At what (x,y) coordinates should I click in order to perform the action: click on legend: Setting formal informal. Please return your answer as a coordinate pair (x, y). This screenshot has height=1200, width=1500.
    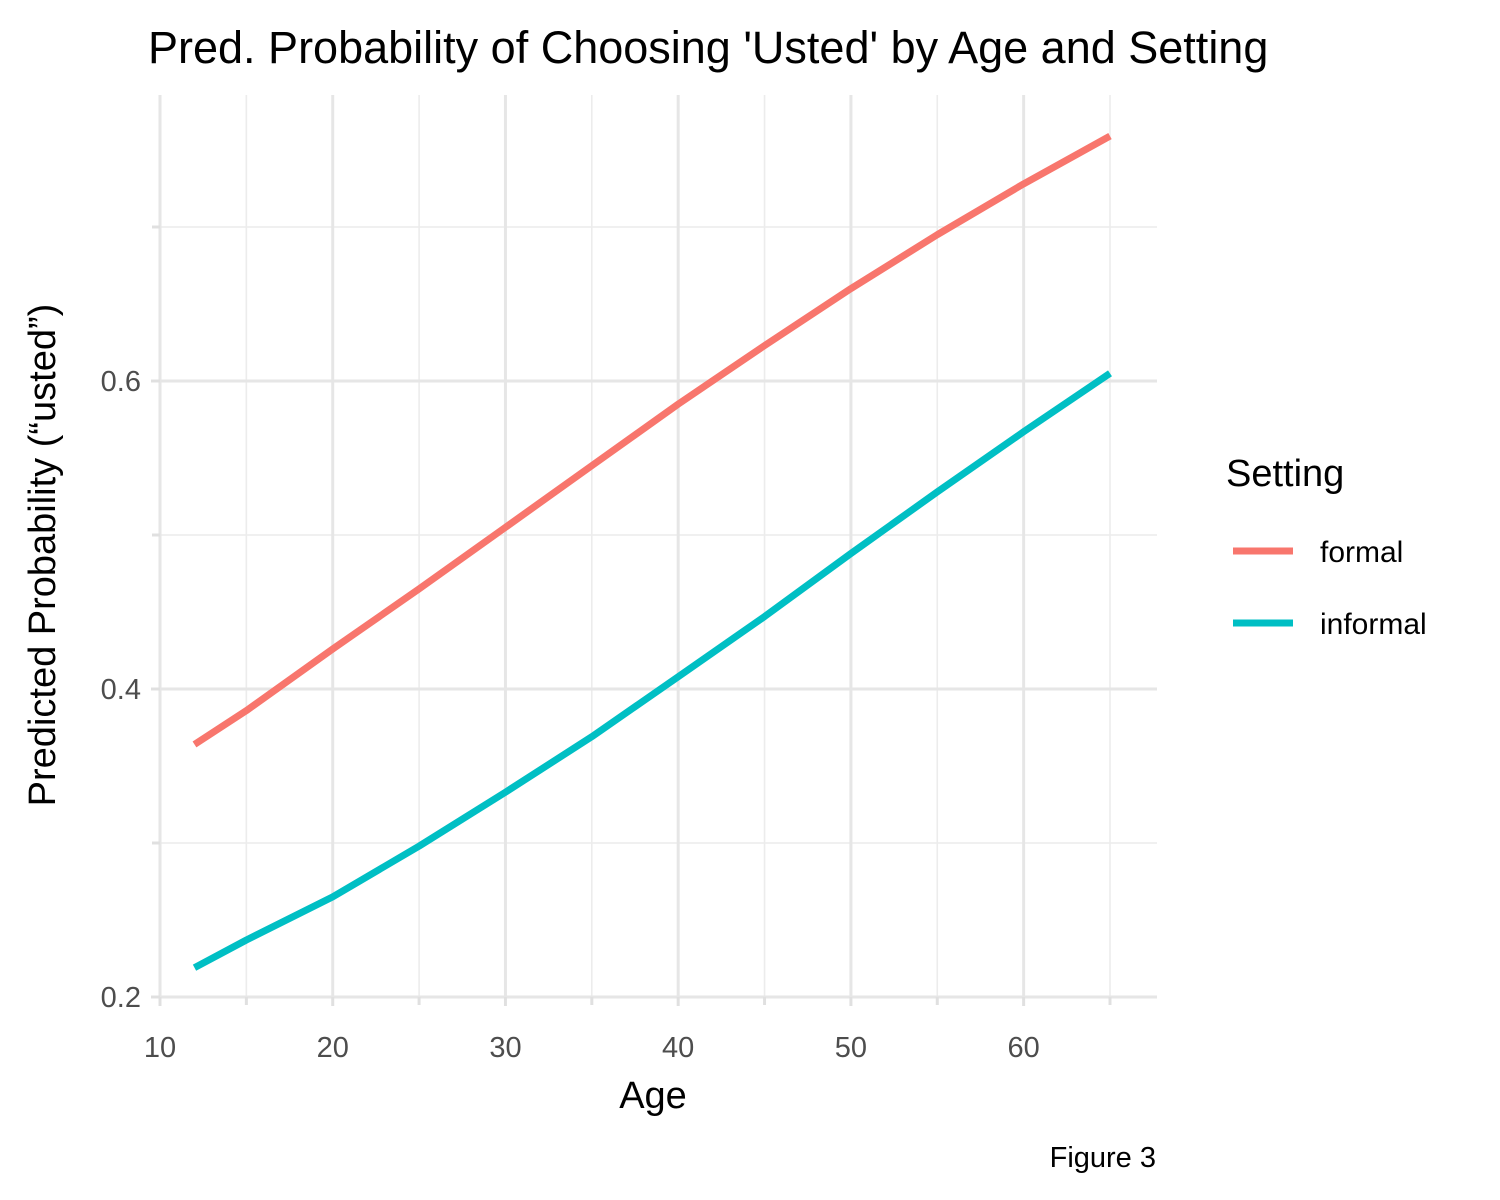
    Looking at the image, I should click on (1326, 547).